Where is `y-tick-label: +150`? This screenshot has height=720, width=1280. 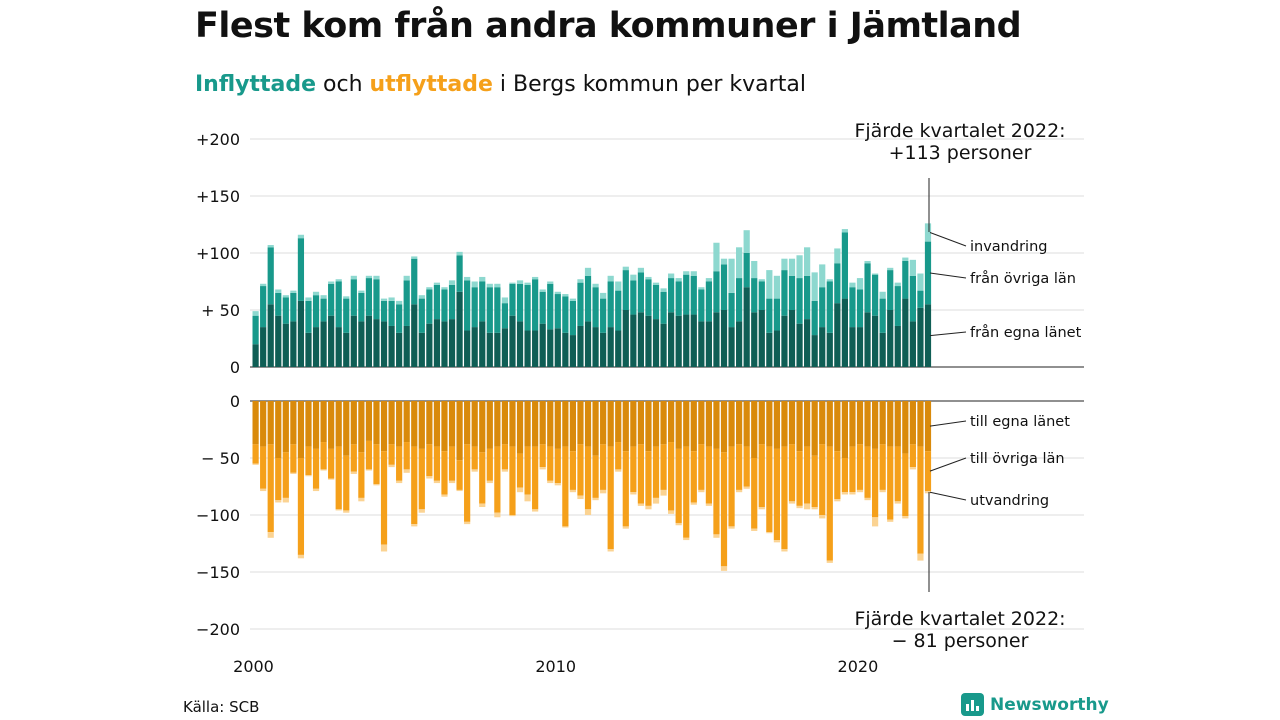
y-tick-label: +150 is located at coordinates (218, 196).